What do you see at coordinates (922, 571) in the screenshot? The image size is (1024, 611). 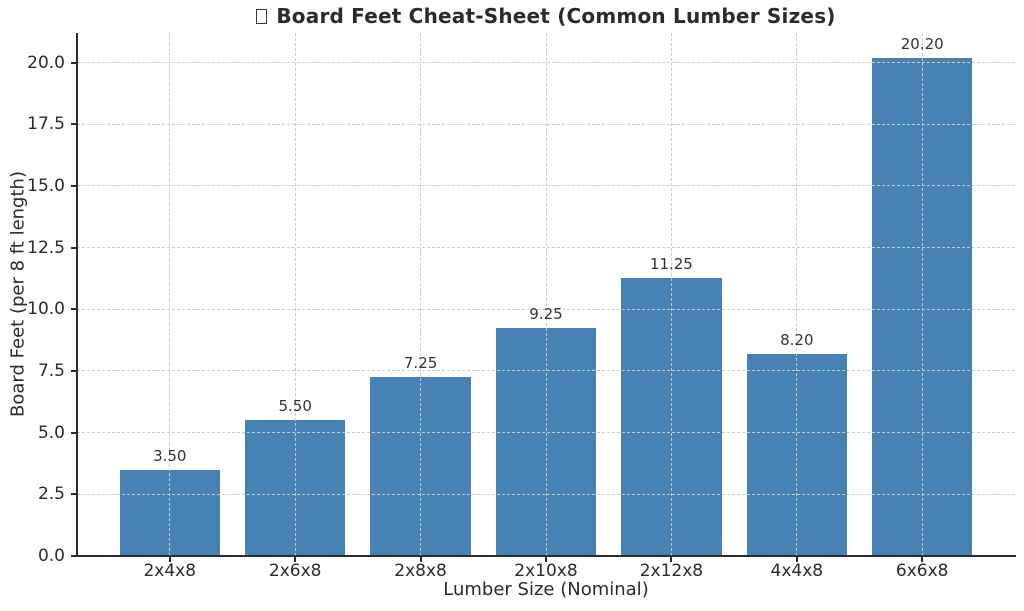 I see `x-tick-label: 6x6x8` at bounding box center [922, 571].